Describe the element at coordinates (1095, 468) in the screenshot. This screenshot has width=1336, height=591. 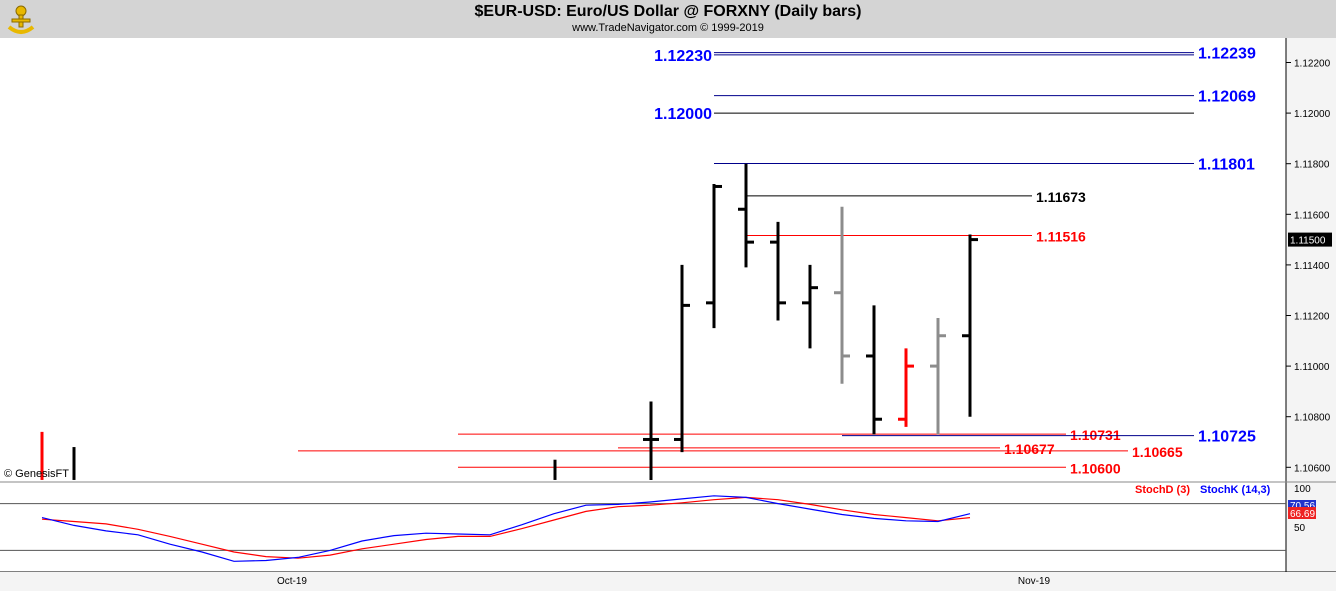
I see `level-label: 1.10600` at that location.